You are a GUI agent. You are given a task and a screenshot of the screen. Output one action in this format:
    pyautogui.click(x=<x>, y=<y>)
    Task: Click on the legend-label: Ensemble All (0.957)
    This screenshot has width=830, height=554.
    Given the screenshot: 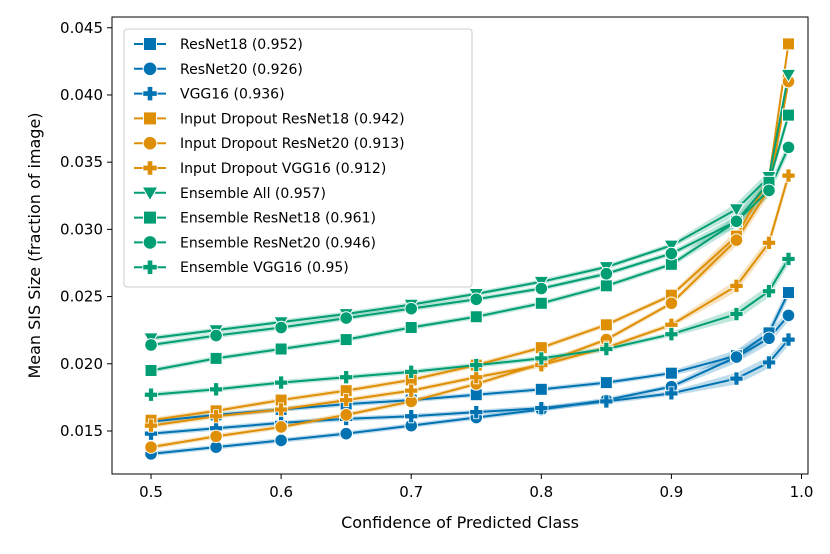 What is the action you would take?
    pyautogui.click(x=253, y=194)
    